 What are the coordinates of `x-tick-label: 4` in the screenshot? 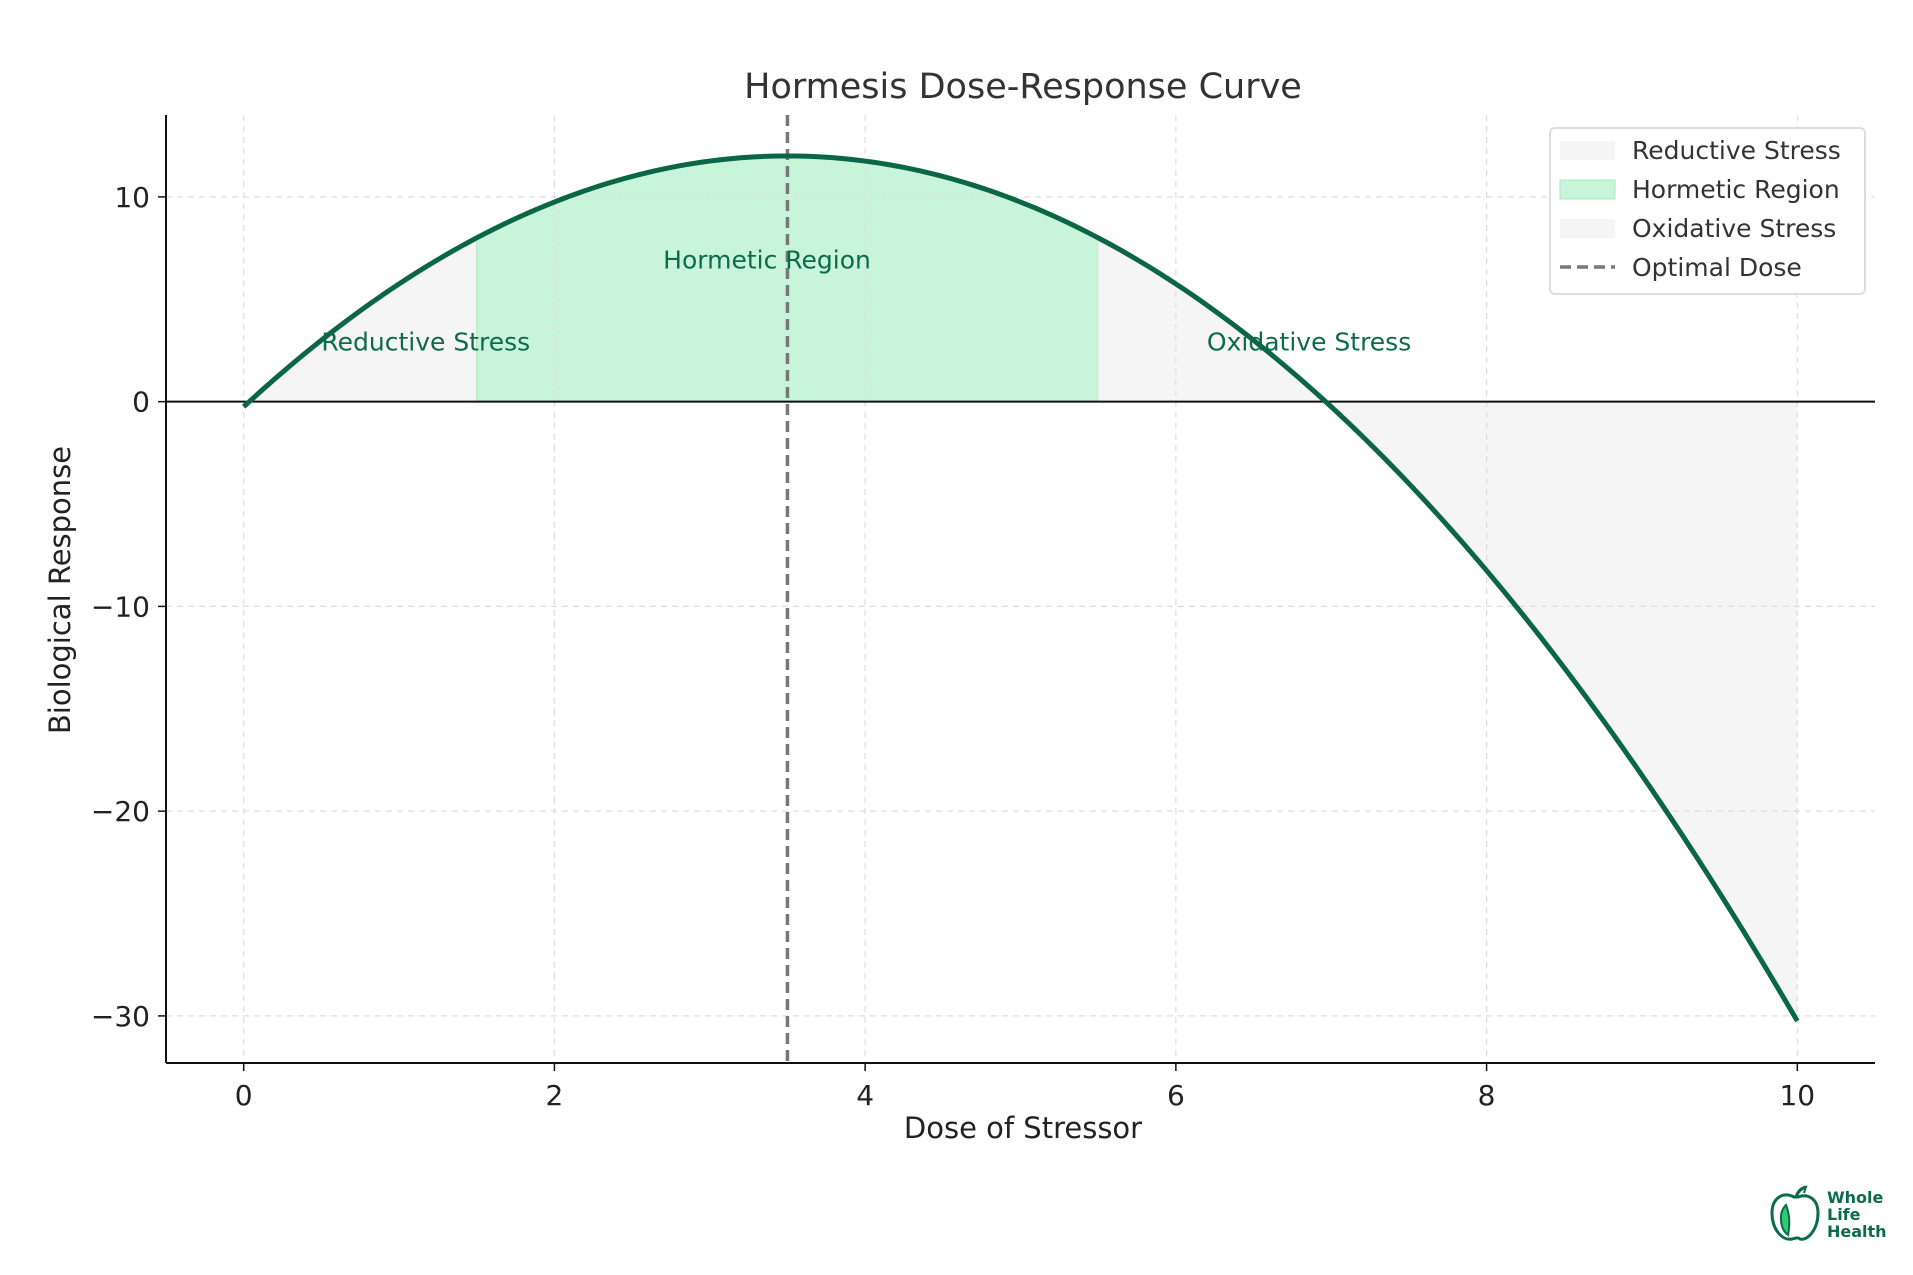 It's located at (865, 1095).